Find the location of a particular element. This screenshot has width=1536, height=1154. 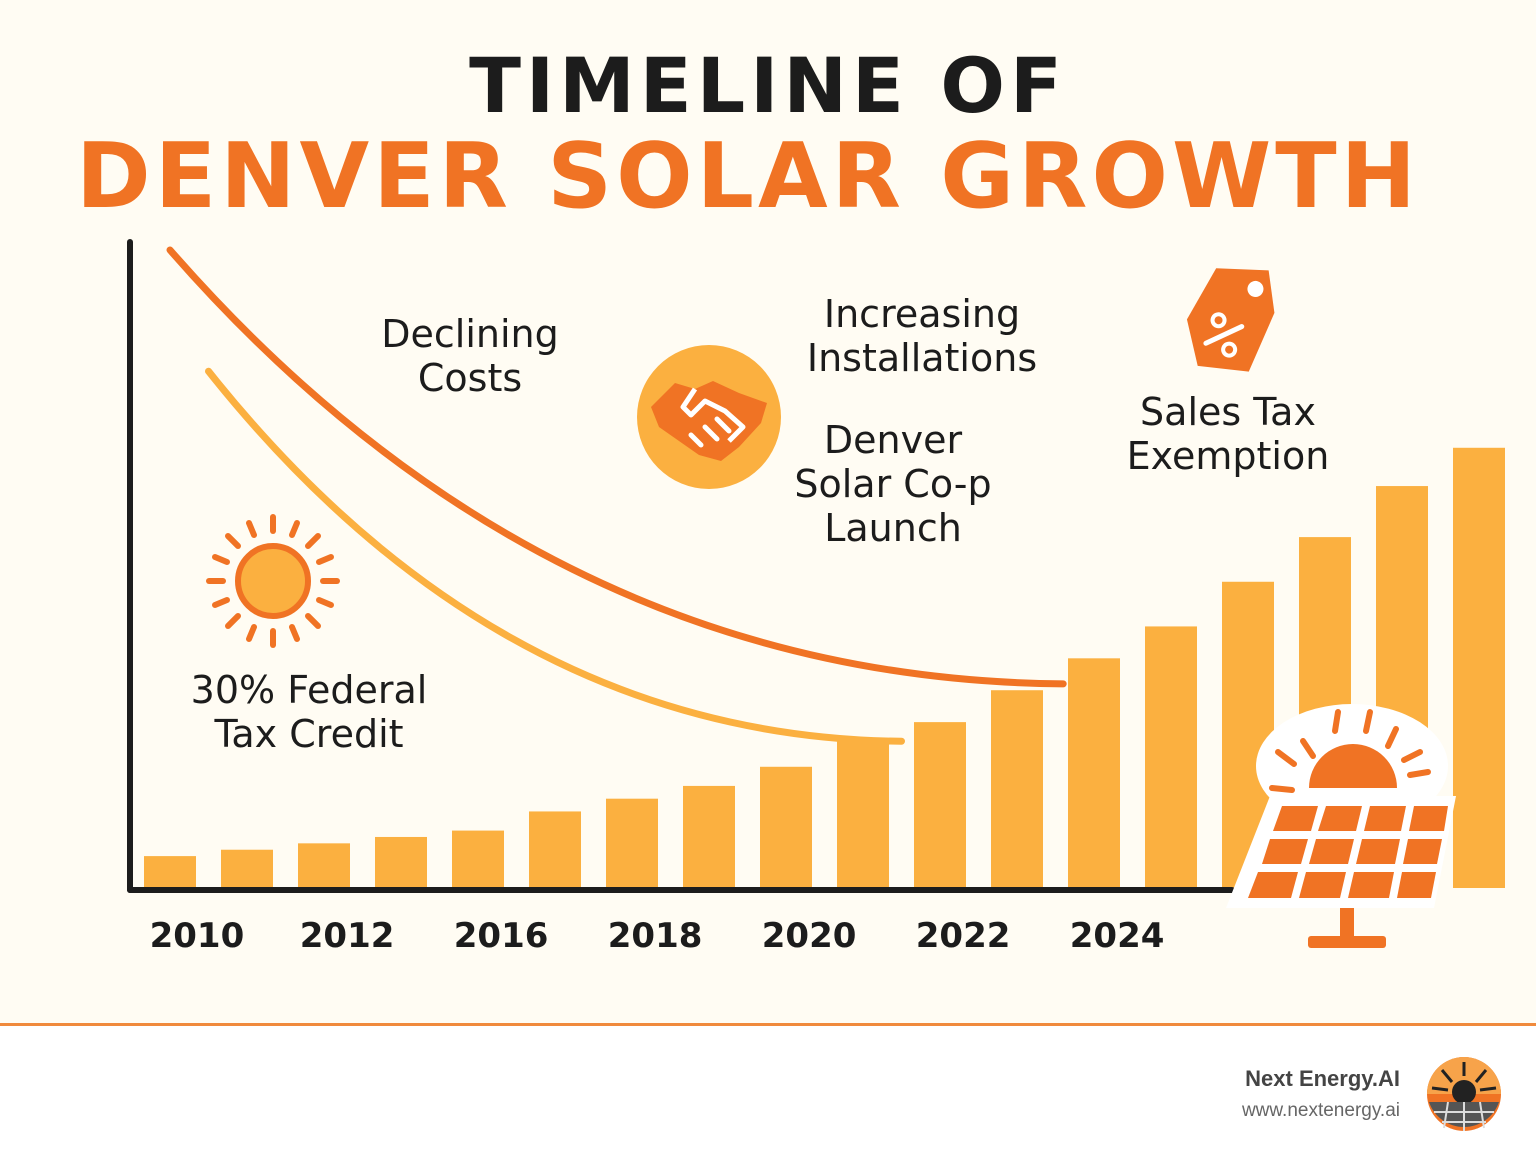

percent-tag-icon is located at coordinates (1230, 320).